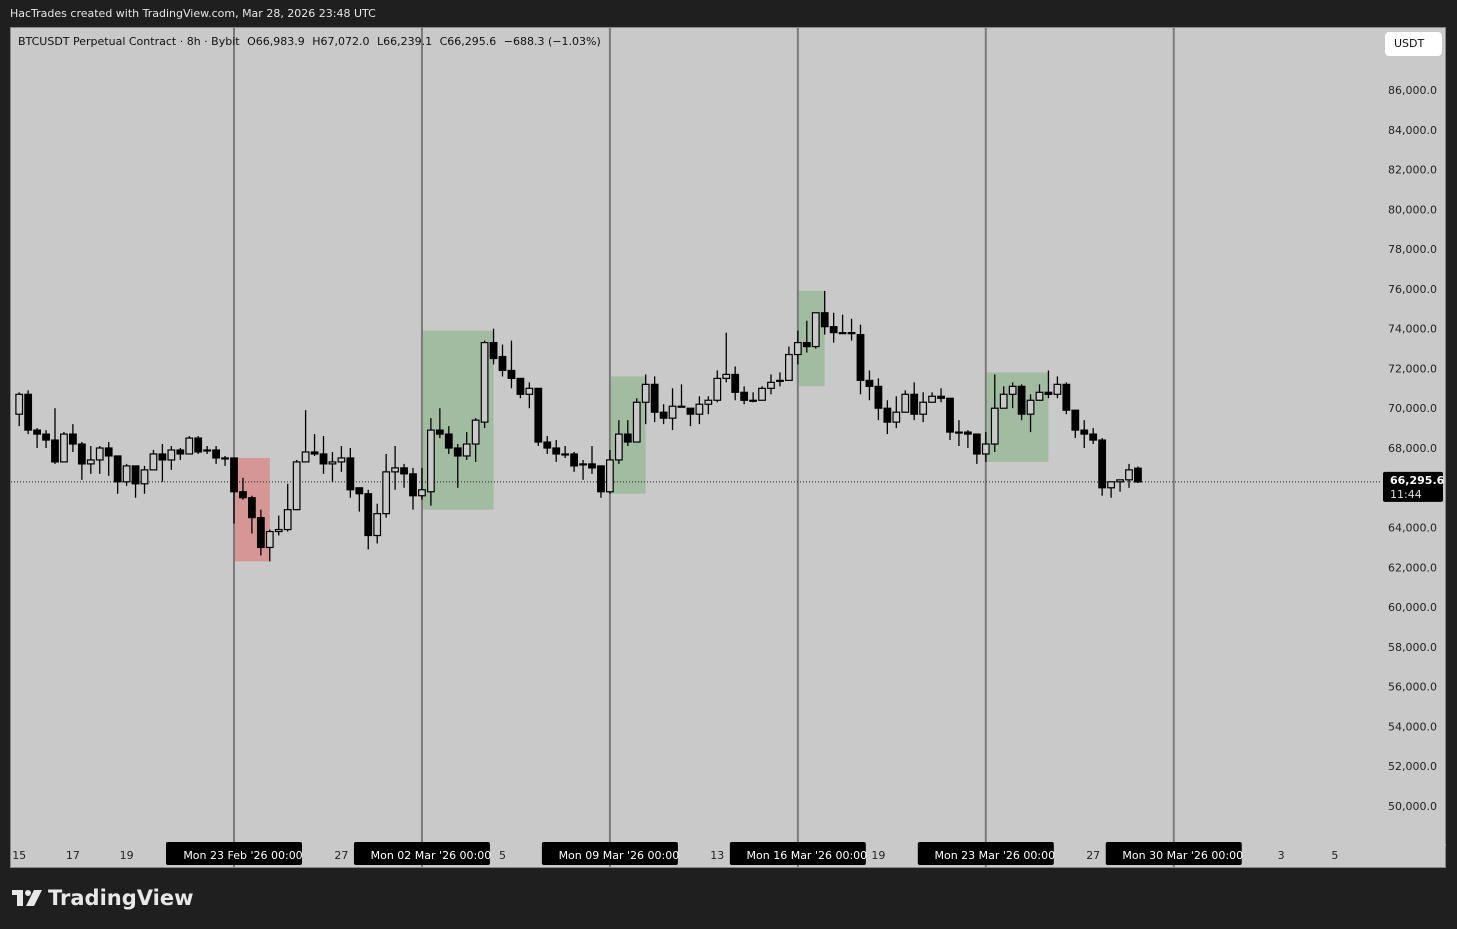 The image size is (1457, 929). I want to click on symbol-title: BTCUSDT Perpetual Contract · 8h · Bybit, so click(129, 41).